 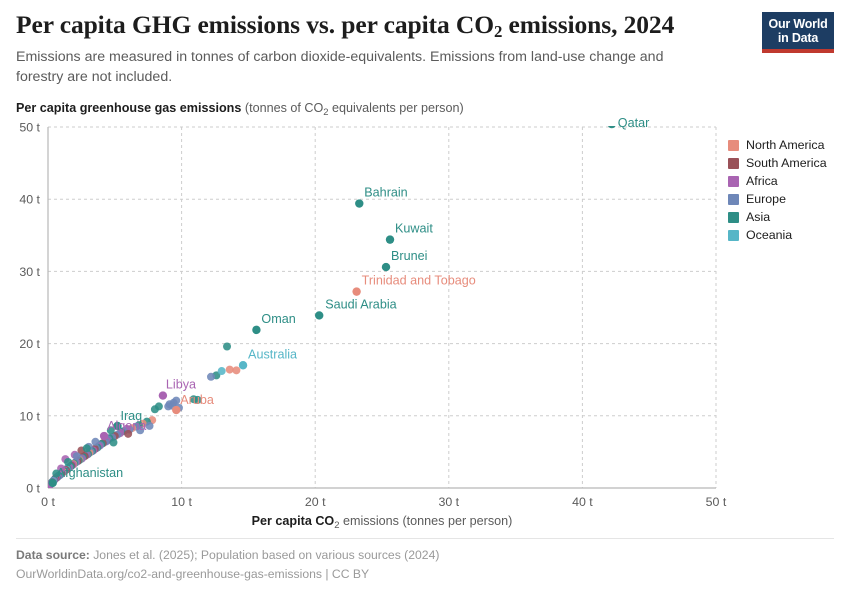 I want to click on owid-logo-line2: in Data, so click(x=798, y=38).